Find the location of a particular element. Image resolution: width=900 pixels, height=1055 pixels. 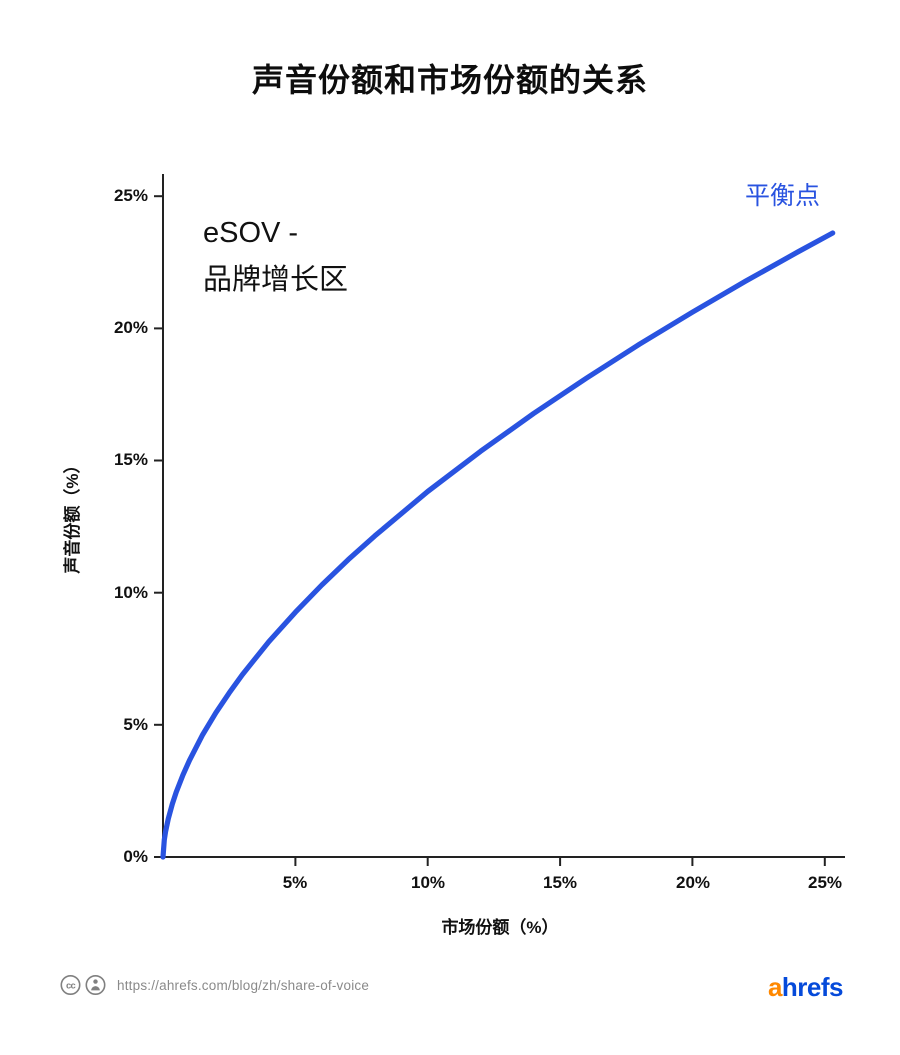

ahrefs-logo: ahrefs is located at coordinates (805, 987).